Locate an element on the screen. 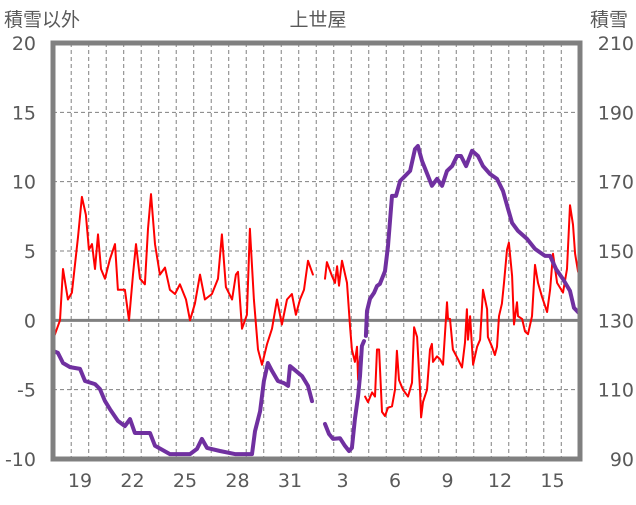 Image resolution: width=636 pixels, height=505 pixels. x-tick-label: 25 is located at coordinates (185, 481).